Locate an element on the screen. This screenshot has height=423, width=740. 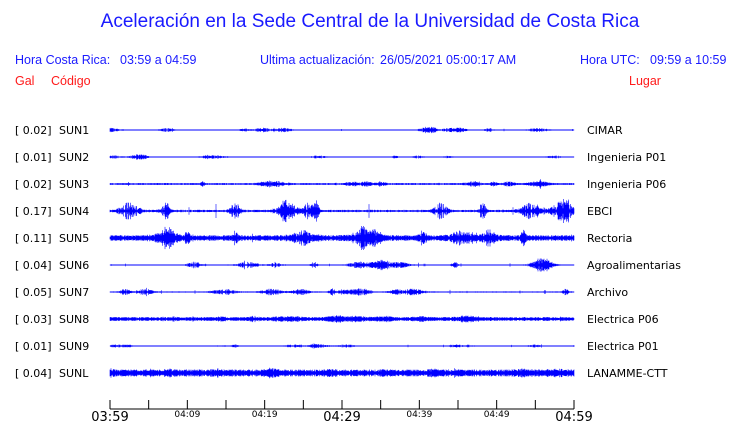
seismic-trace-sun2 is located at coordinates (342, 157).